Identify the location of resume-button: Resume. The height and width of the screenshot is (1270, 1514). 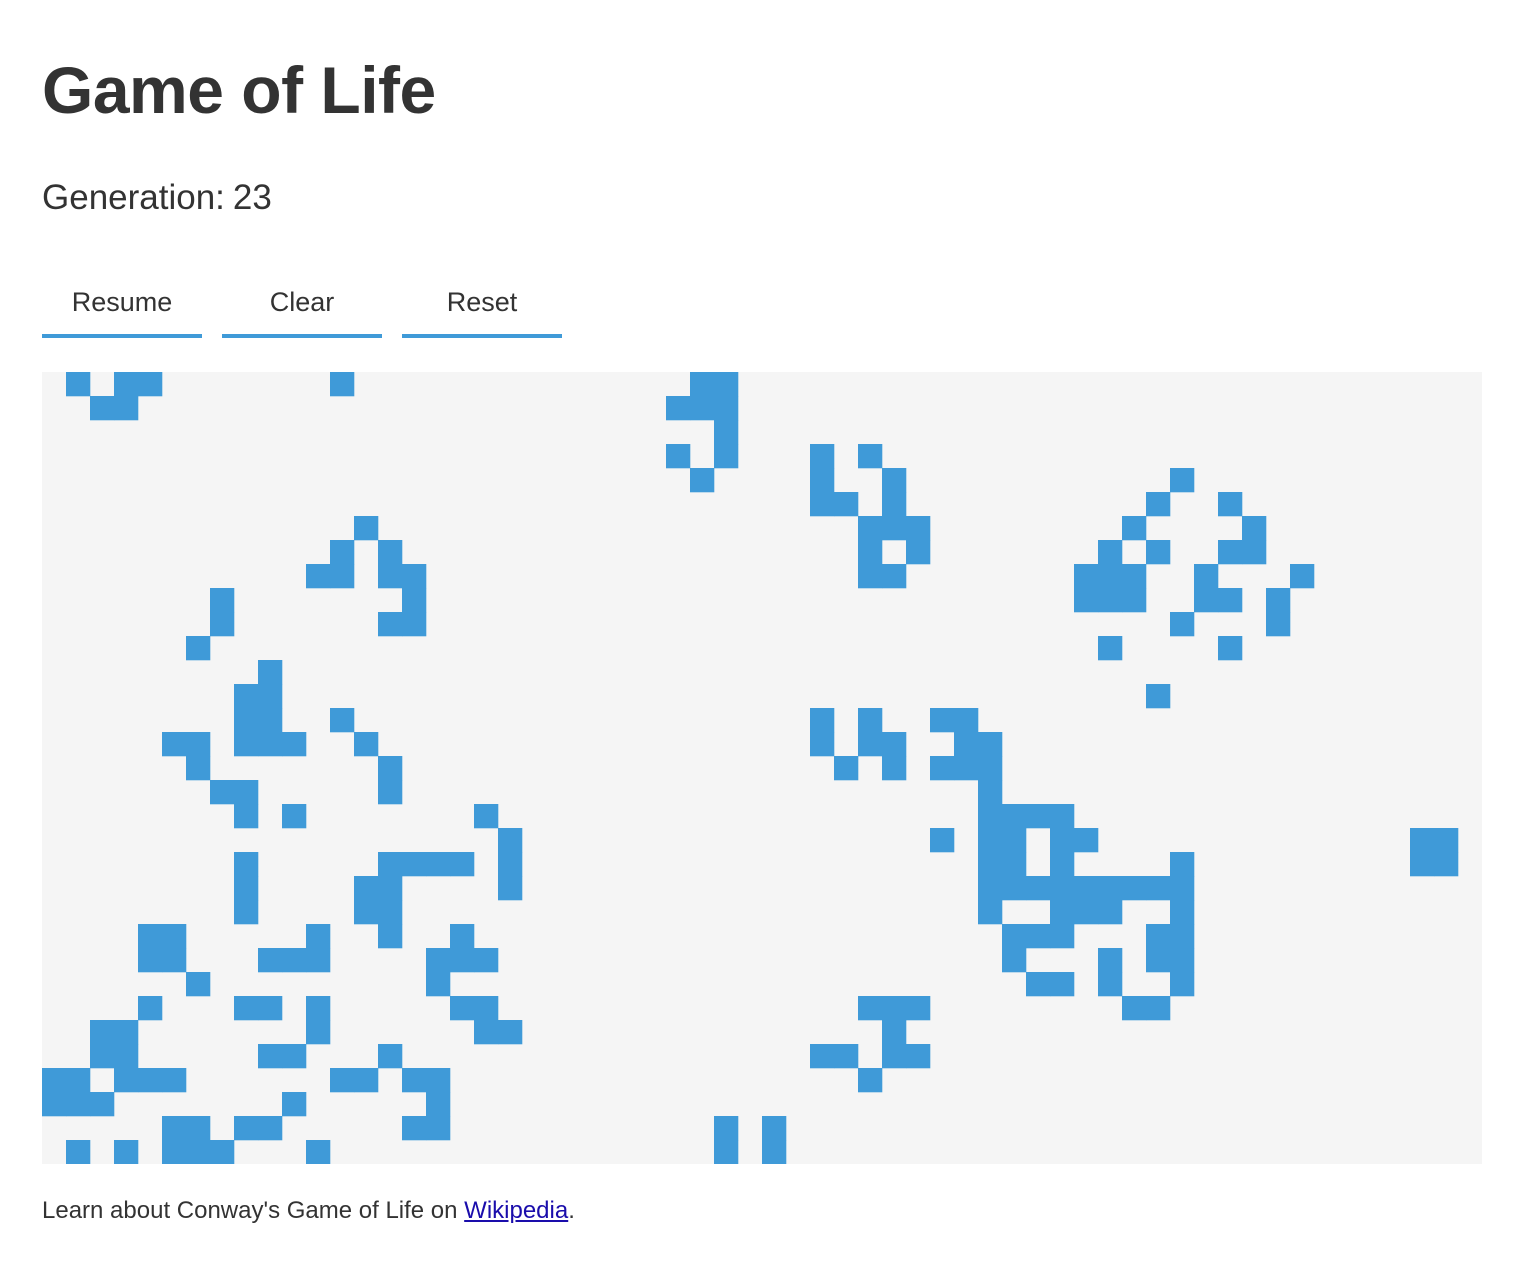
(122, 304).